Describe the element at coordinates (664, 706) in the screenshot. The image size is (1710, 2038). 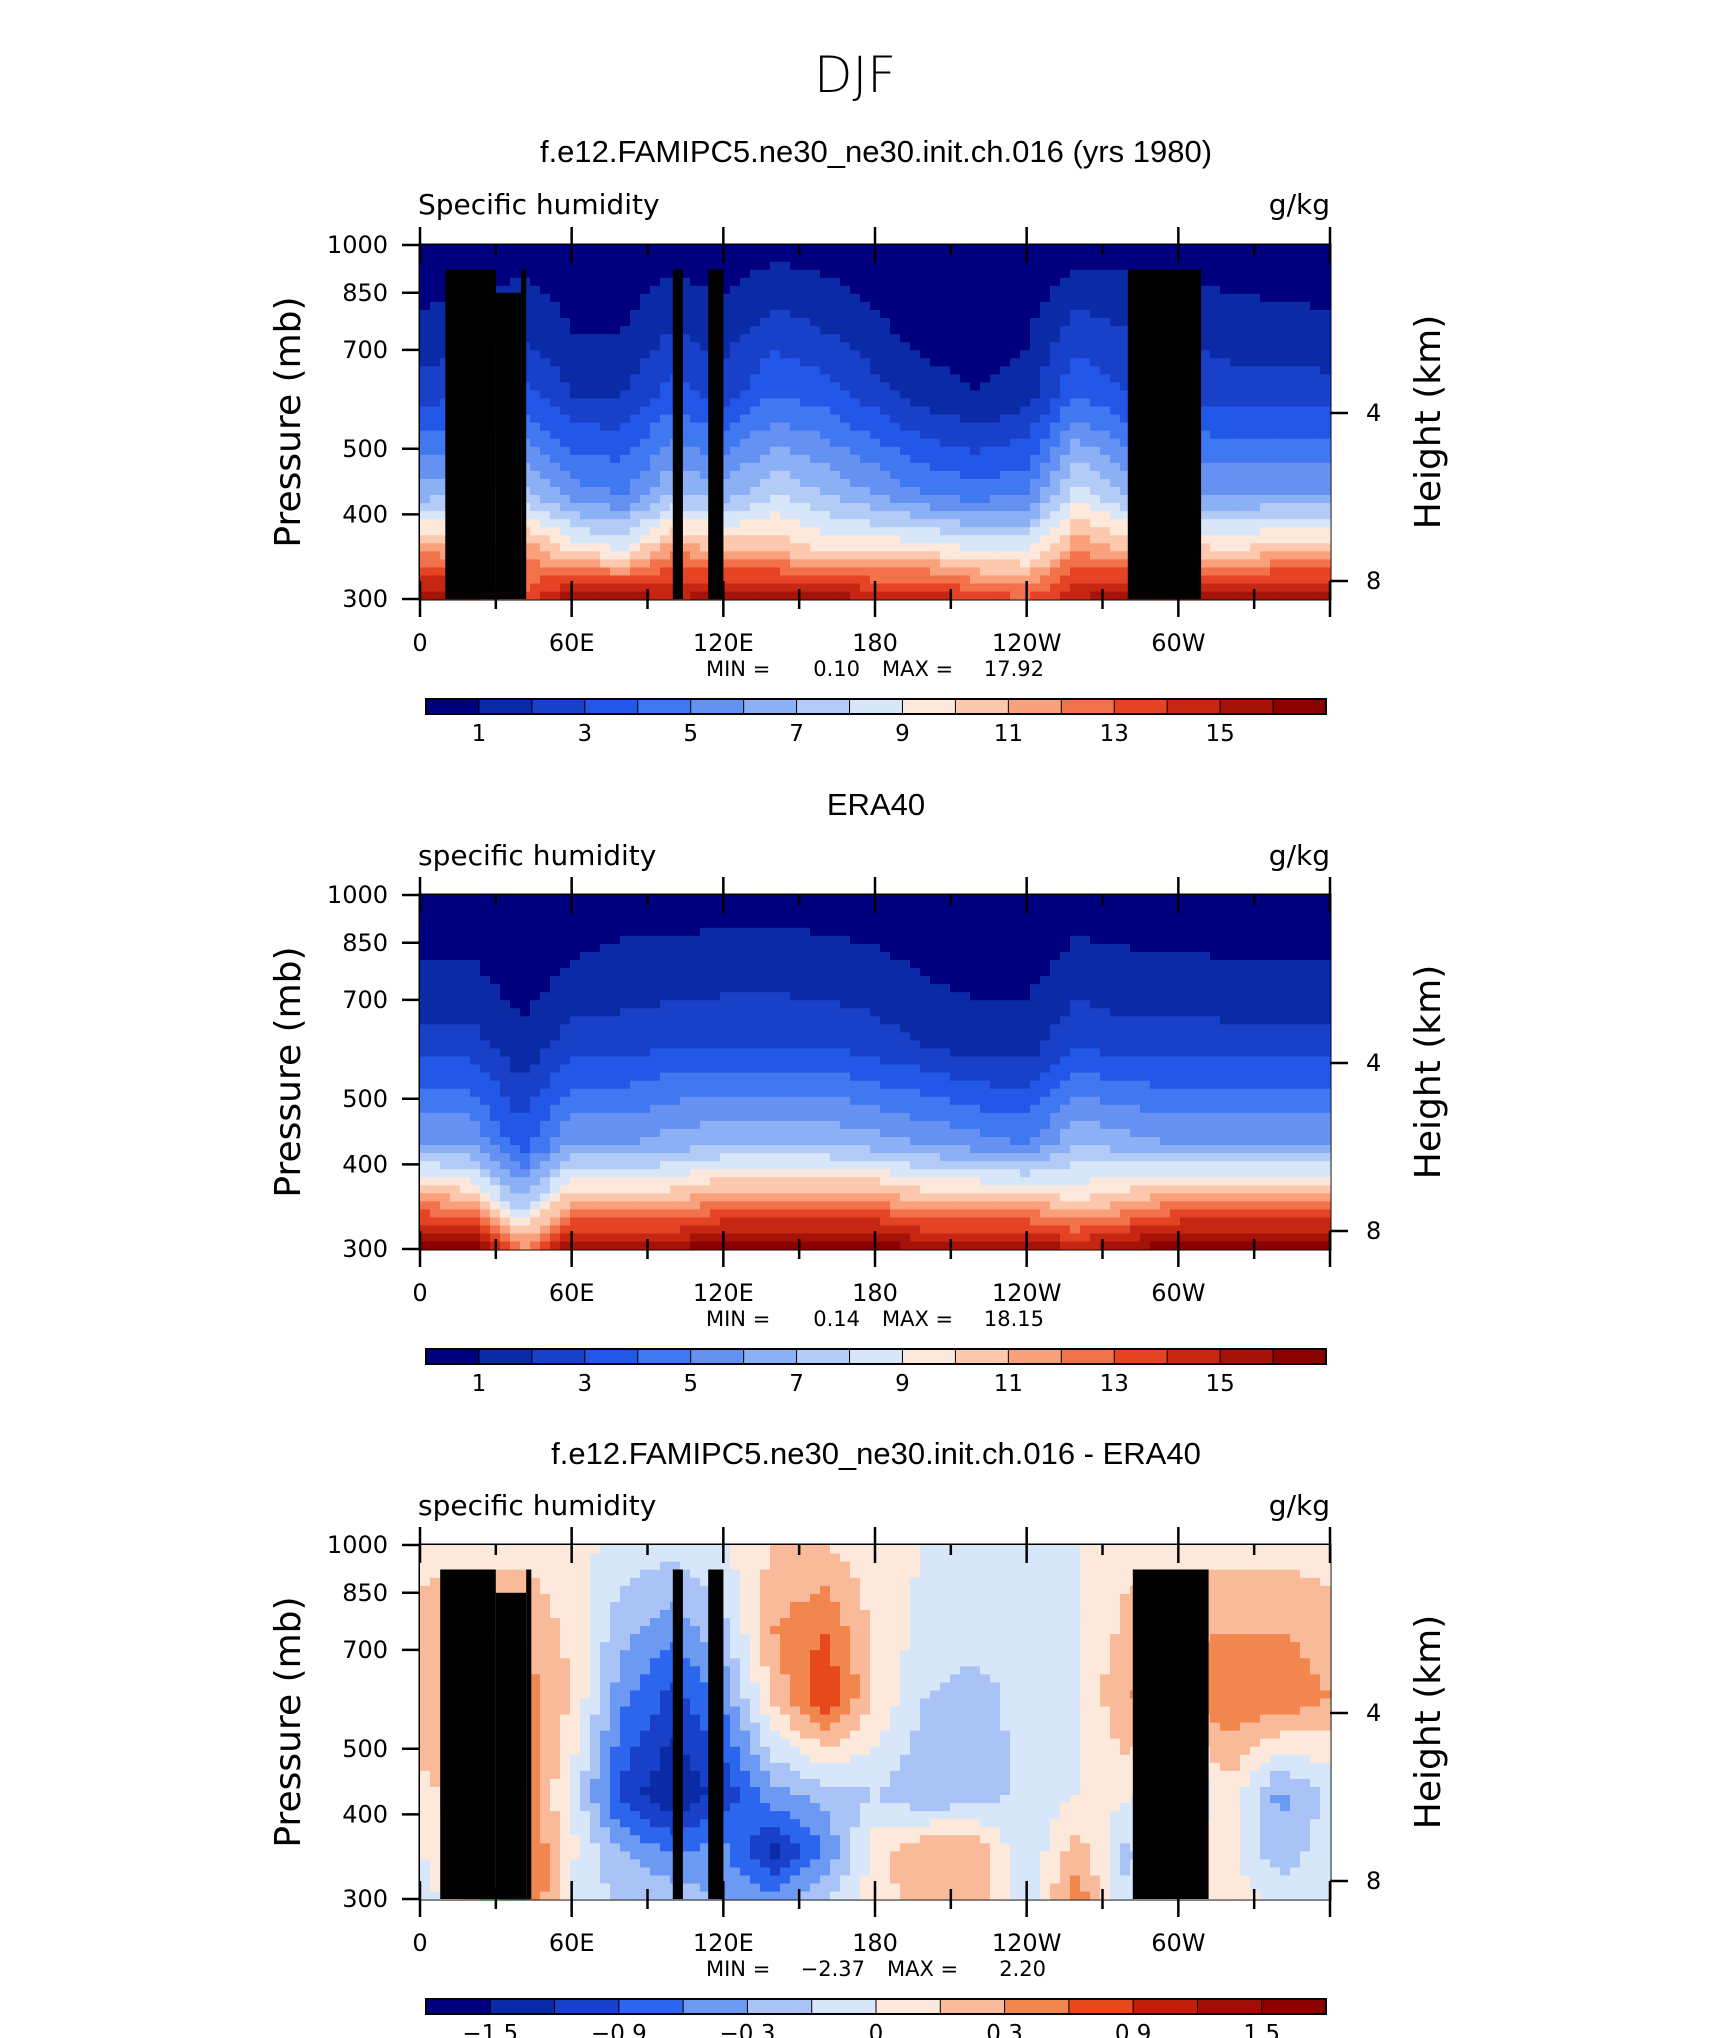
I see `colorbar-swatch` at that location.